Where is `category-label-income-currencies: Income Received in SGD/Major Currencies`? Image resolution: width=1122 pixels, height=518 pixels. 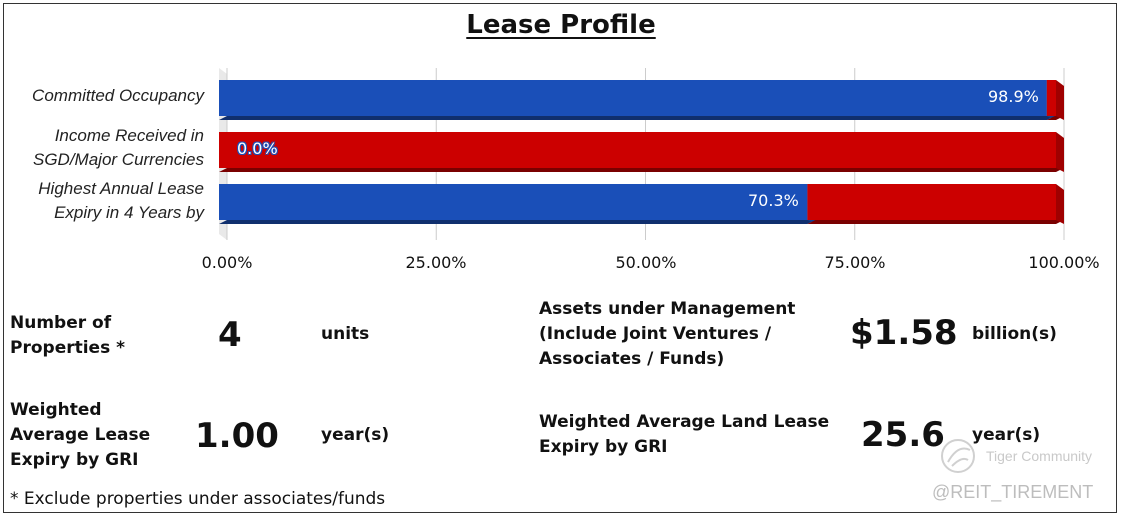 category-label-income-currencies: Income Received in SGD/Major Currencies is located at coordinates (118, 147).